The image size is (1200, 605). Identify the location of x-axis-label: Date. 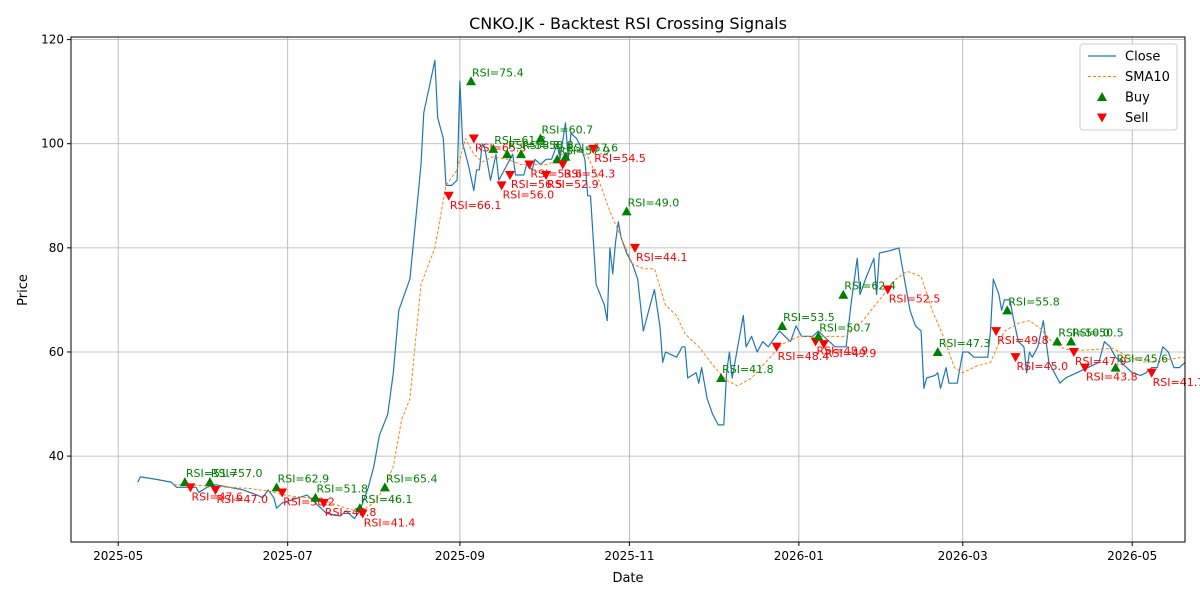
(627, 578).